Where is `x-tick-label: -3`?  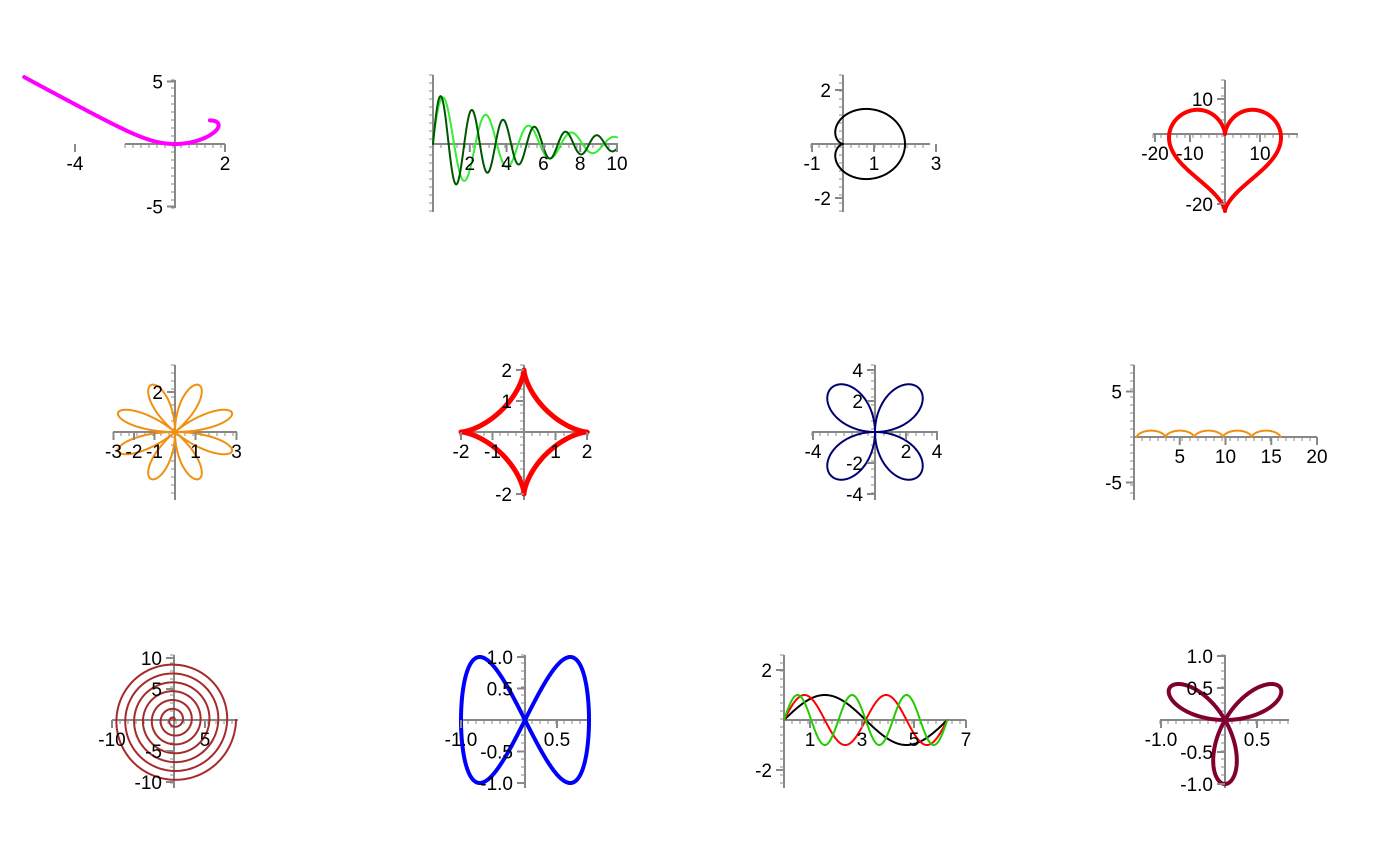
x-tick-label: -3 is located at coordinates (113, 452).